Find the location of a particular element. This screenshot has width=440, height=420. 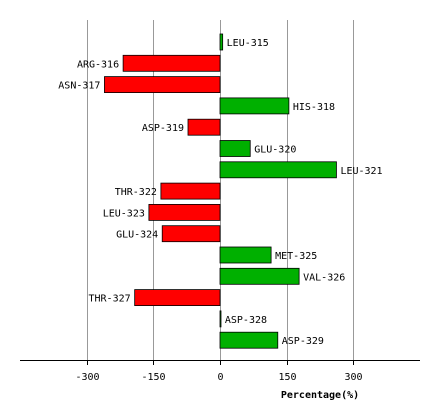

x-tick-label: 150 is located at coordinates (287, 377).